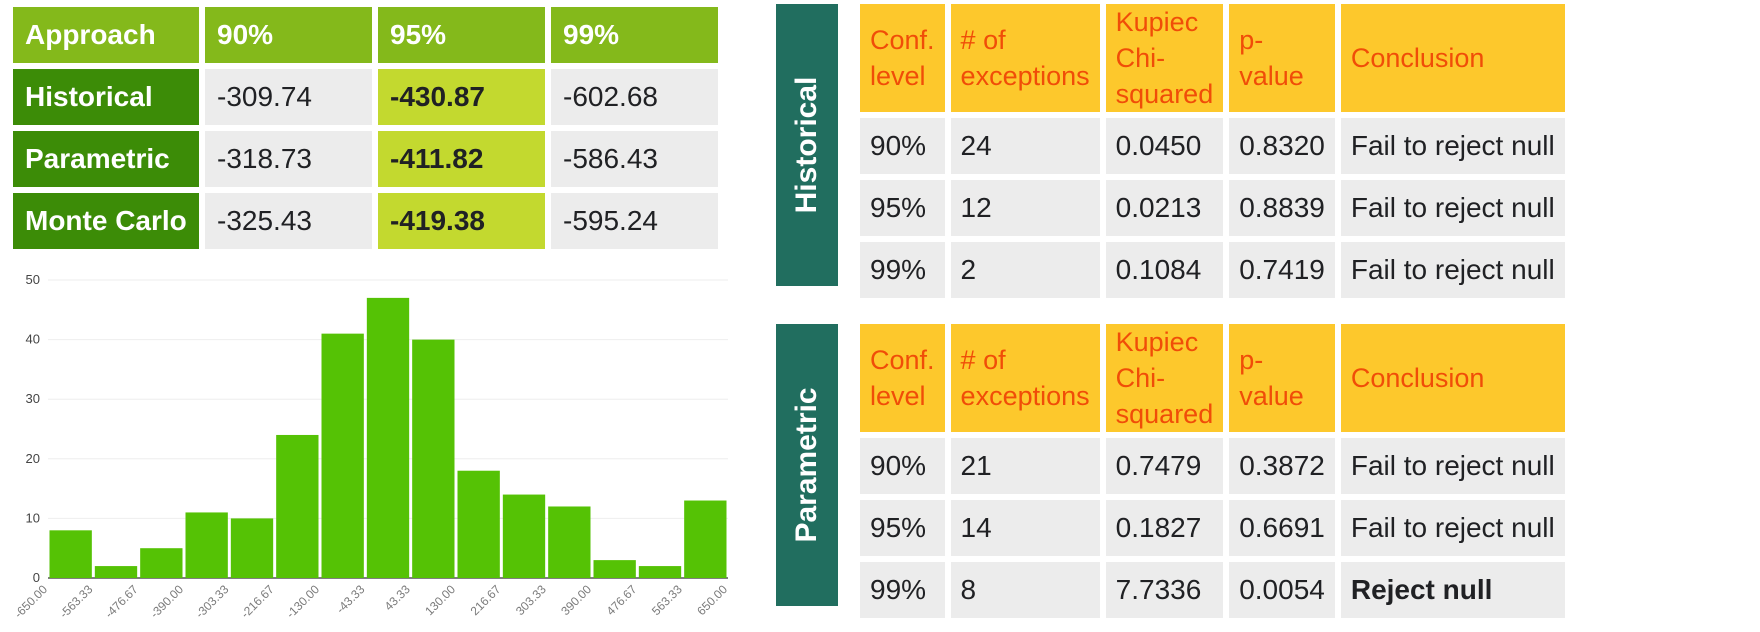 Image resolution: width=1760 pixels, height=632 pixels. What do you see at coordinates (1282, 590) in the screenshot?
I see `p-cell: 0.0054` at bounding box center [1282, 590].